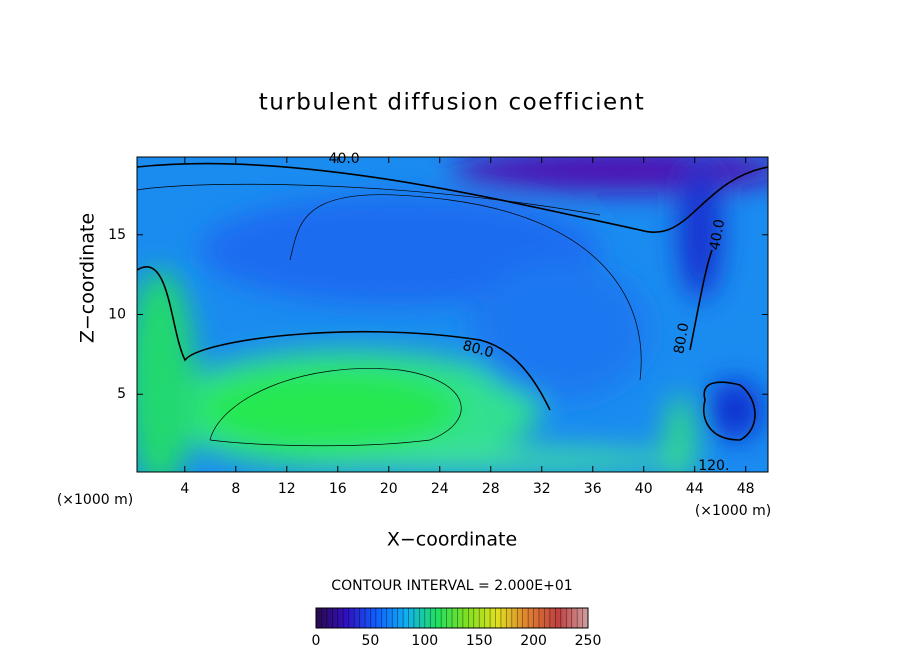 This screenshot has width=904, height=654. I want to click on x-tick-label: 48, so click(746, 489).